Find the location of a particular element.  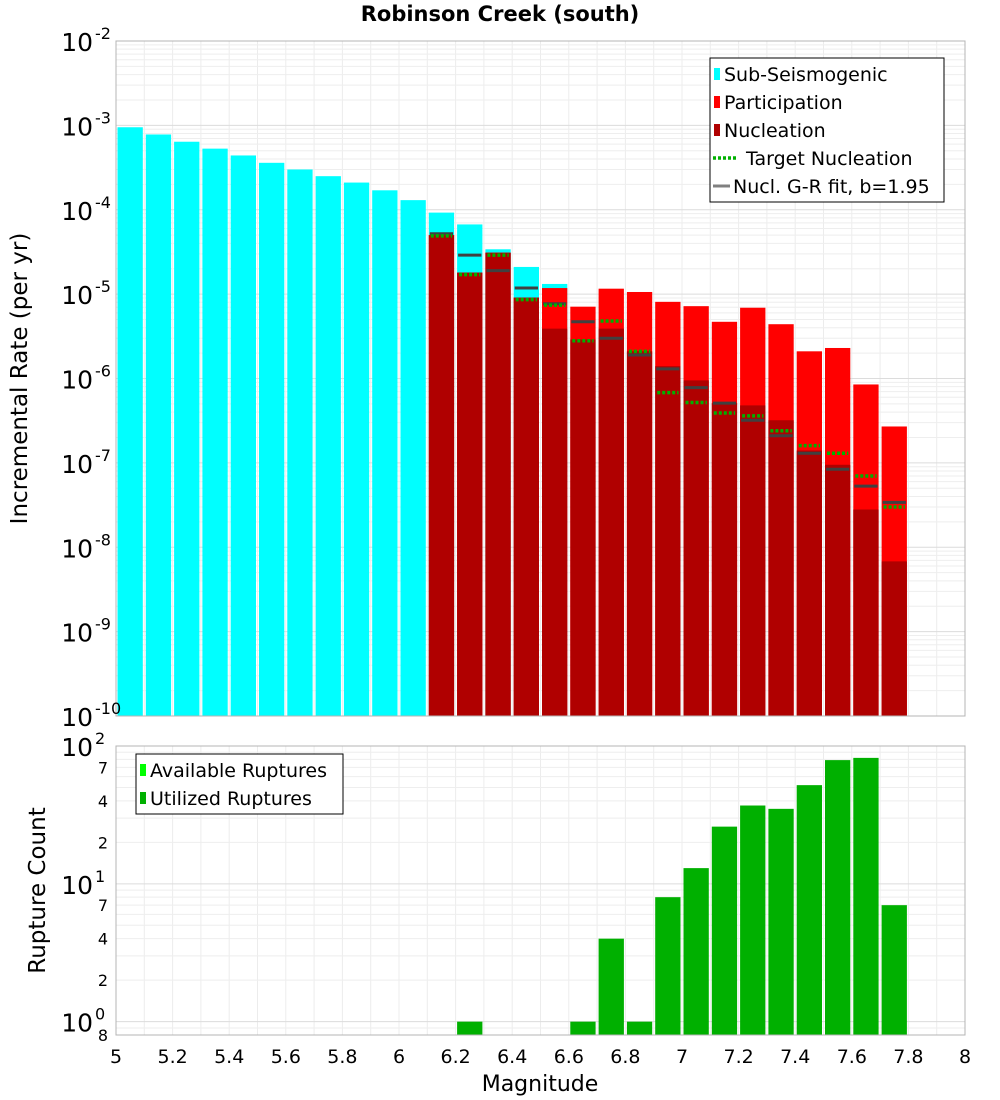

magnitude-x-axis-label: Magnitude is located at coordinates (540, 1084).